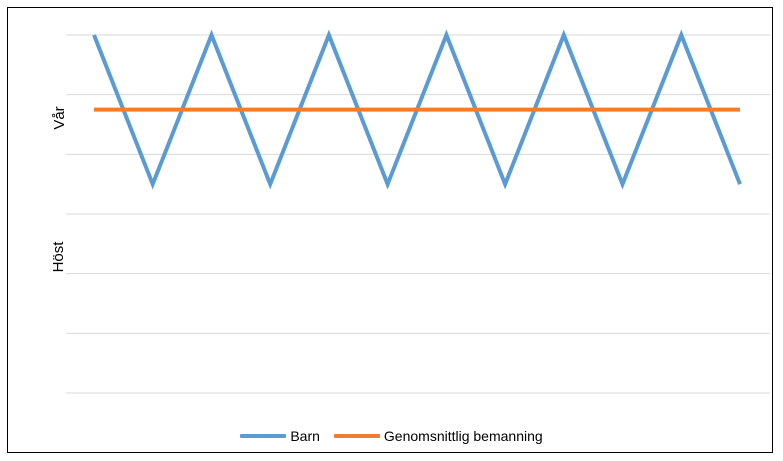  What do you see at coordinates (59, 118) in the screenshot?
I see `y-tick-label-var: Vår` at bounding box center [59, 118].